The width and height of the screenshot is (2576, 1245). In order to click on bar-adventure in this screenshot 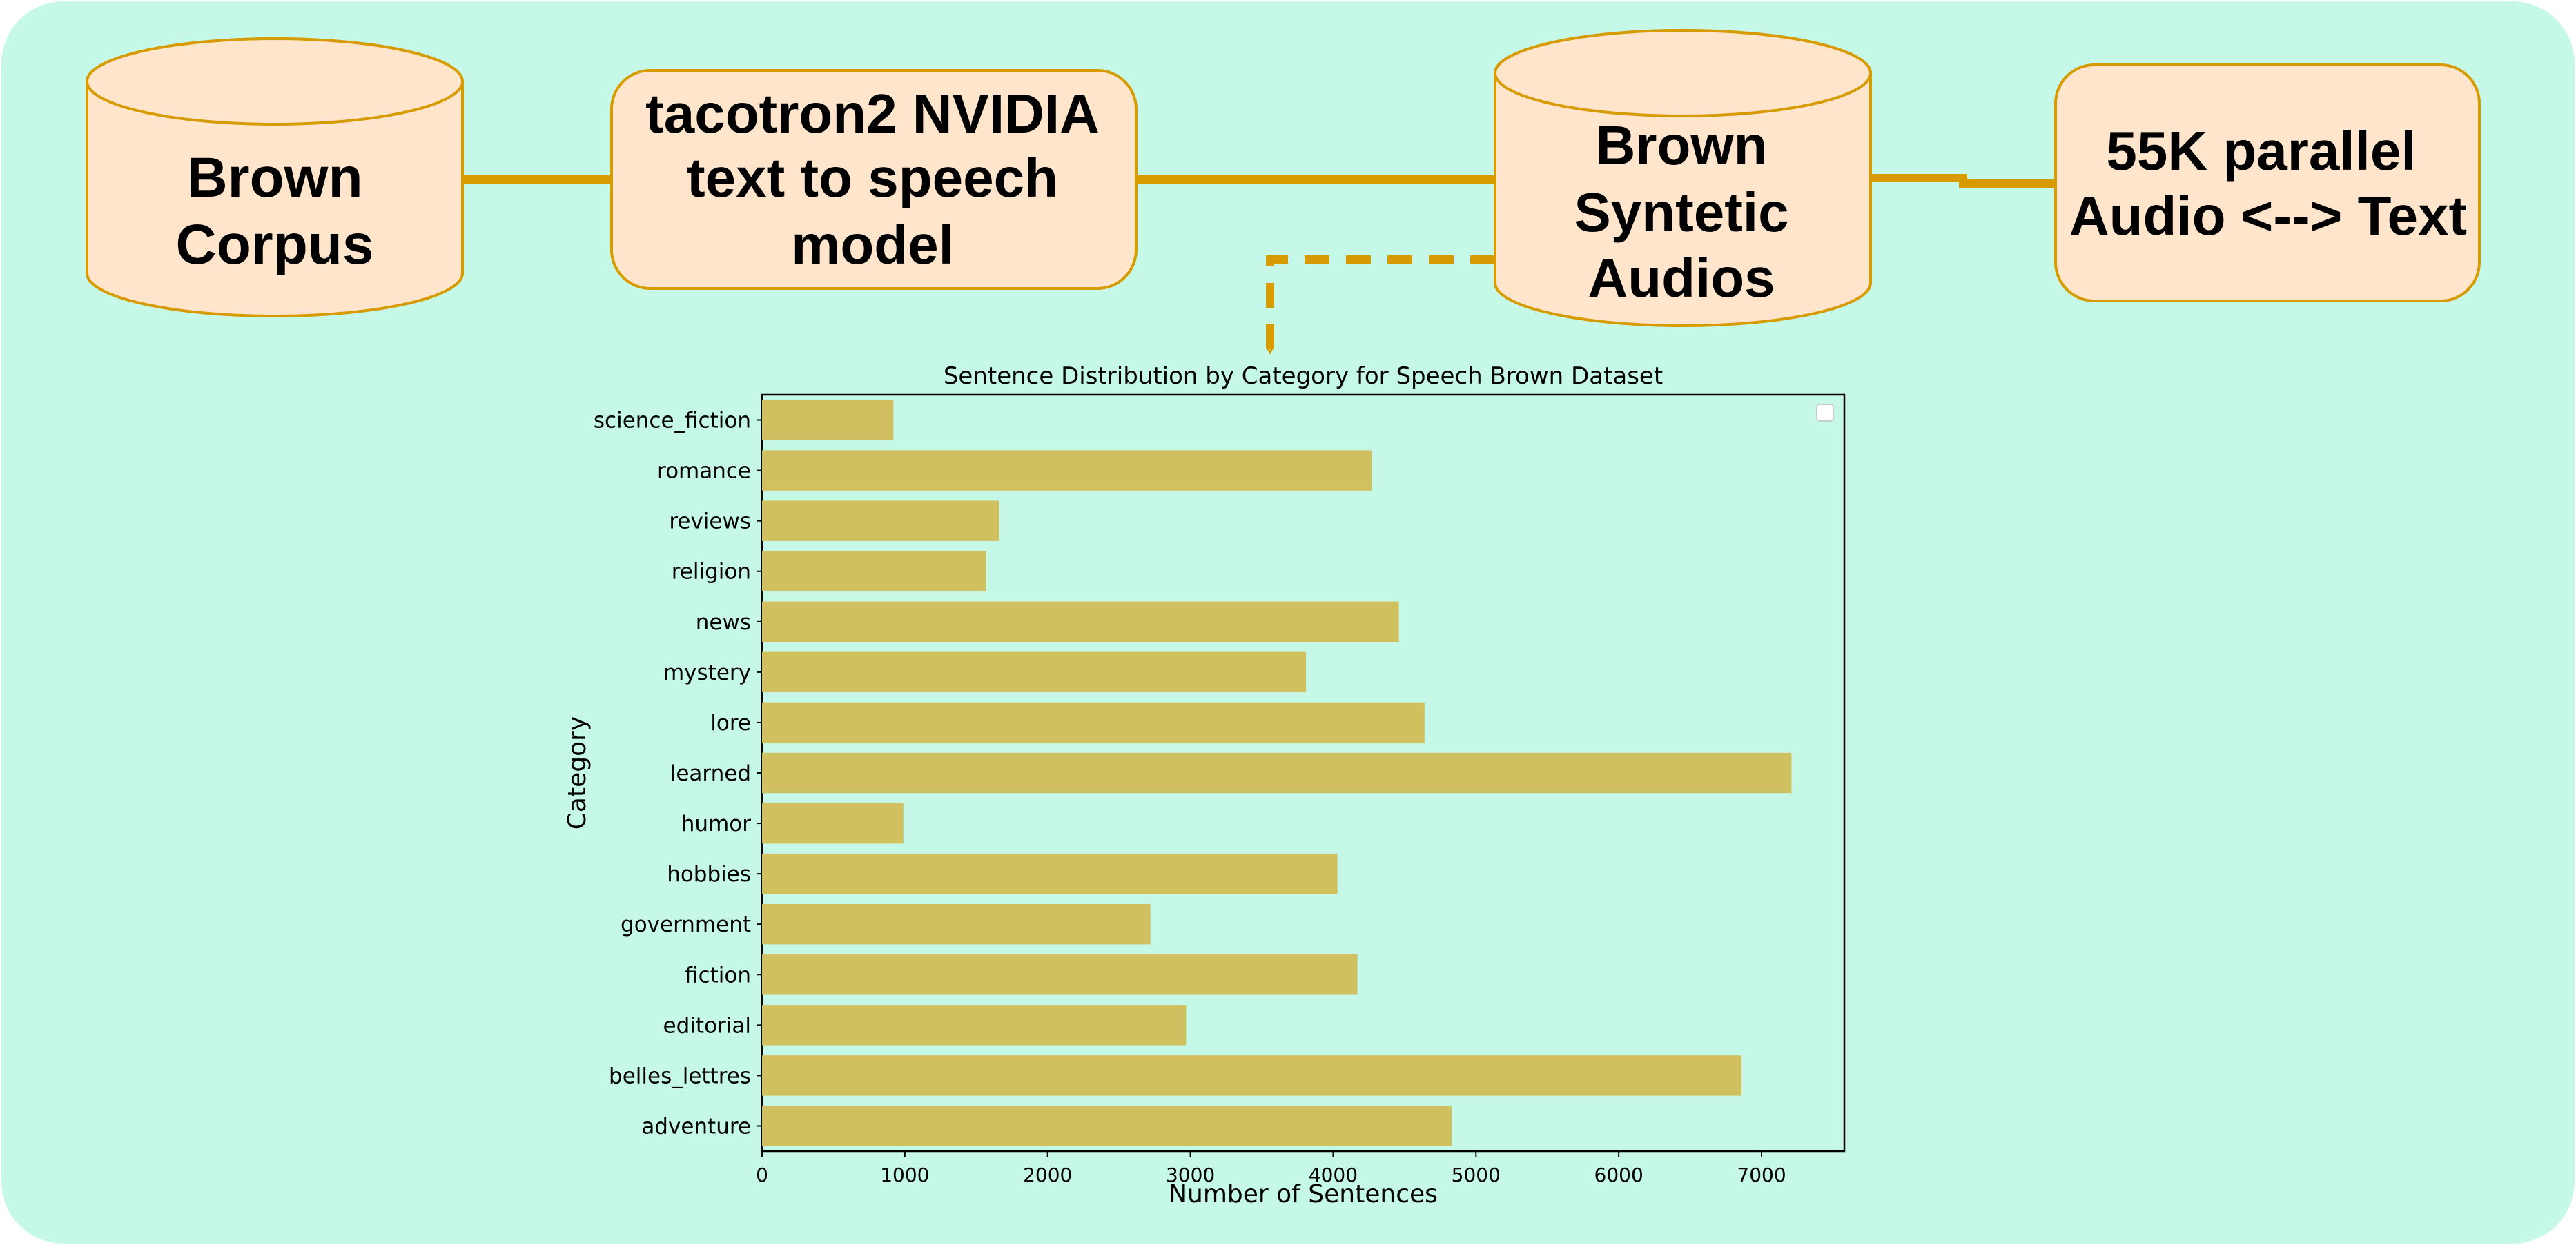, I will do `click(1107, 1126)`.